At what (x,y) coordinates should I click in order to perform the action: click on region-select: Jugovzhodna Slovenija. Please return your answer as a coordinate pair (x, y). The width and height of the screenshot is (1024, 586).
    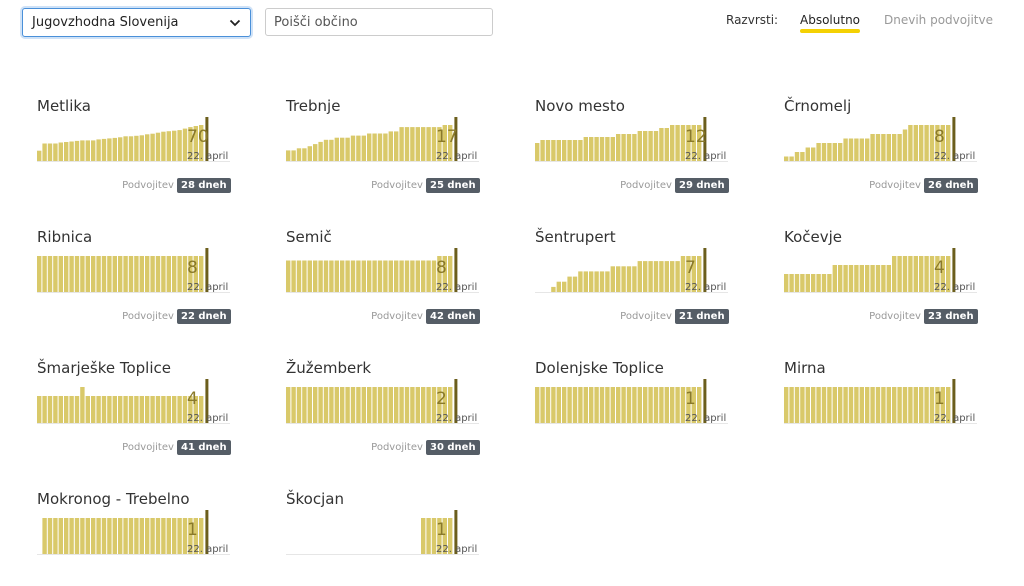
    Looking at the image, I should click on (136, 22).